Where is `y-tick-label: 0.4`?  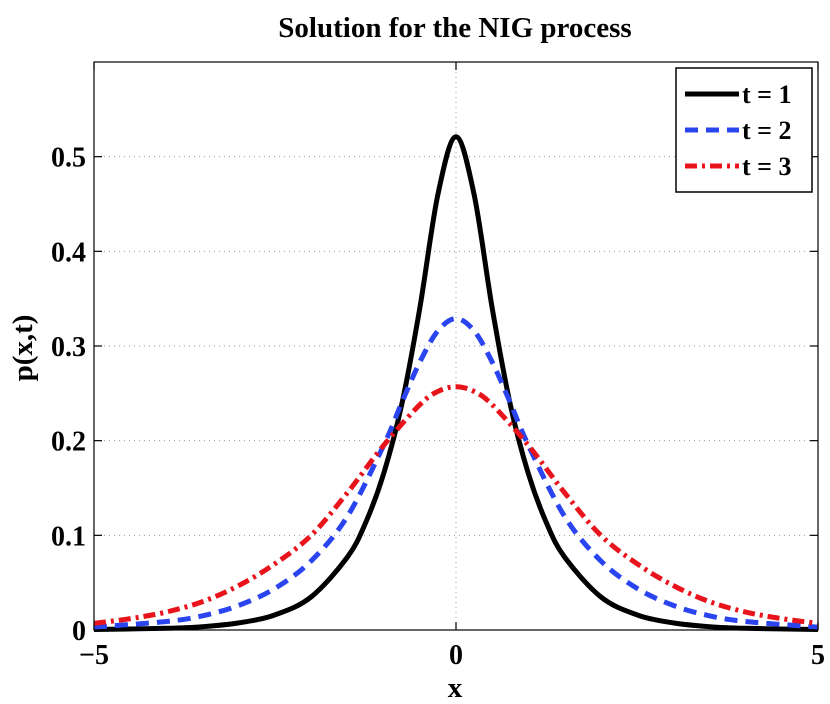
y-tick-label: 0.4 is located at coordinates (68, 252).